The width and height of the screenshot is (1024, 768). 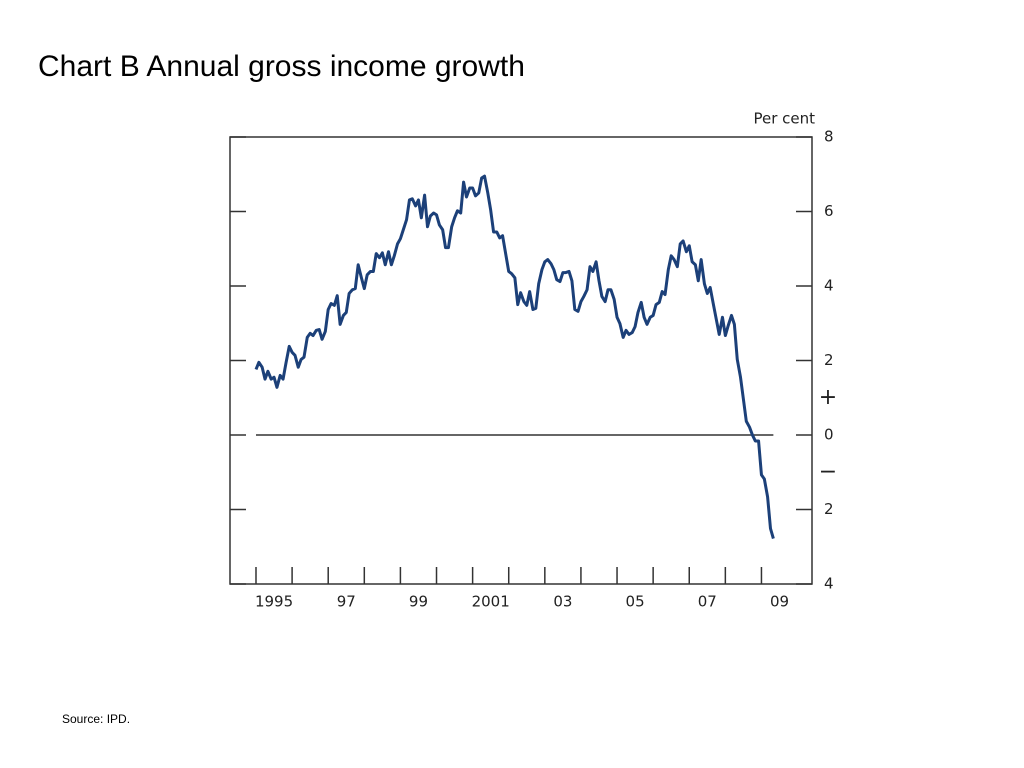 What do you see at coordinates (829, 435) in the screenshot?
I see `y-tick-label: 0` at bounding box center [829, 435].